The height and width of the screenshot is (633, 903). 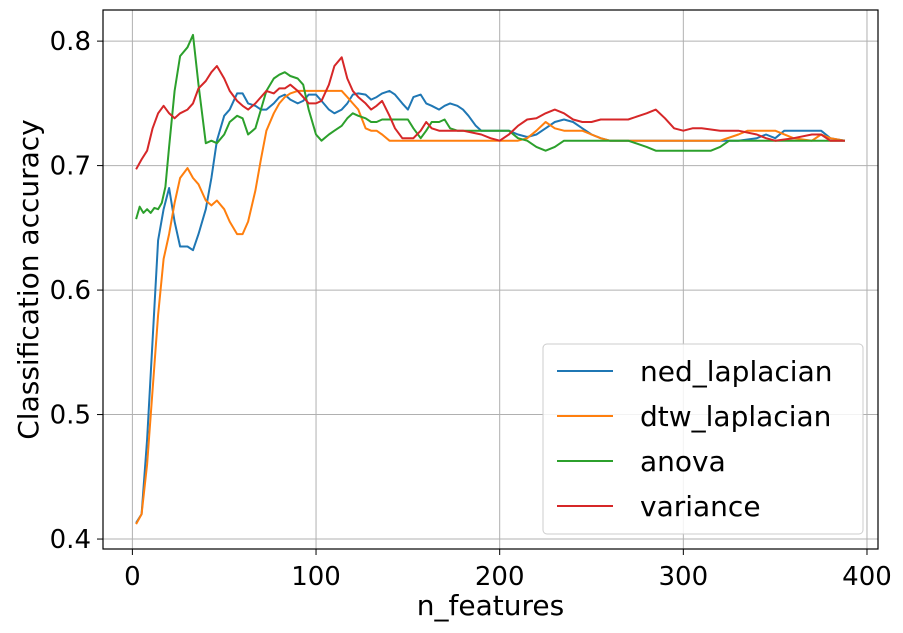 I want to click on y-axis-label: Classification accuracy, so click(x=28, y=279).